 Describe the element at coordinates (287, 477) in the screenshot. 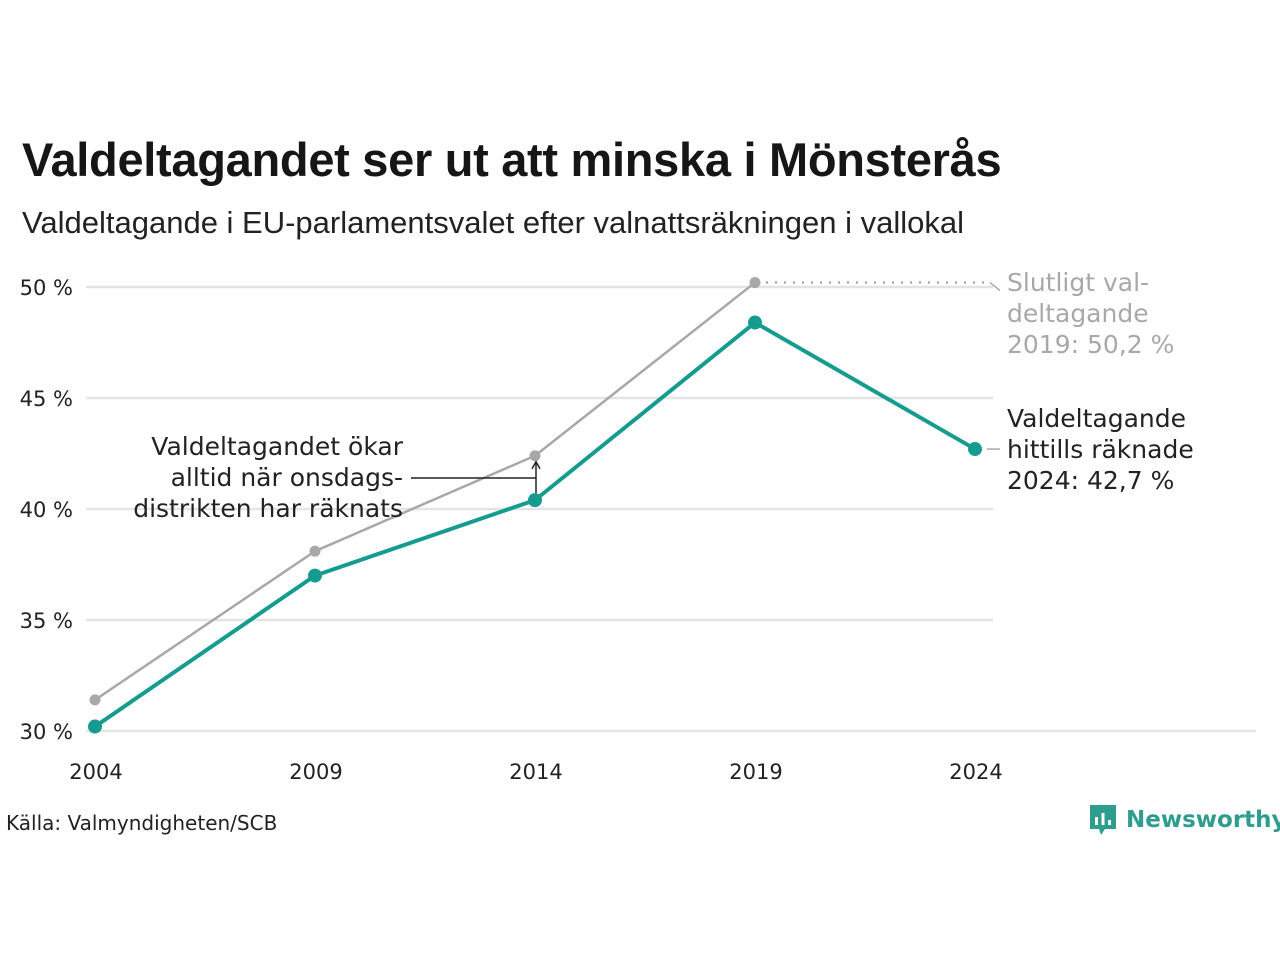

I see `annotation-wednesday: alltid när onsdags-` at that location.